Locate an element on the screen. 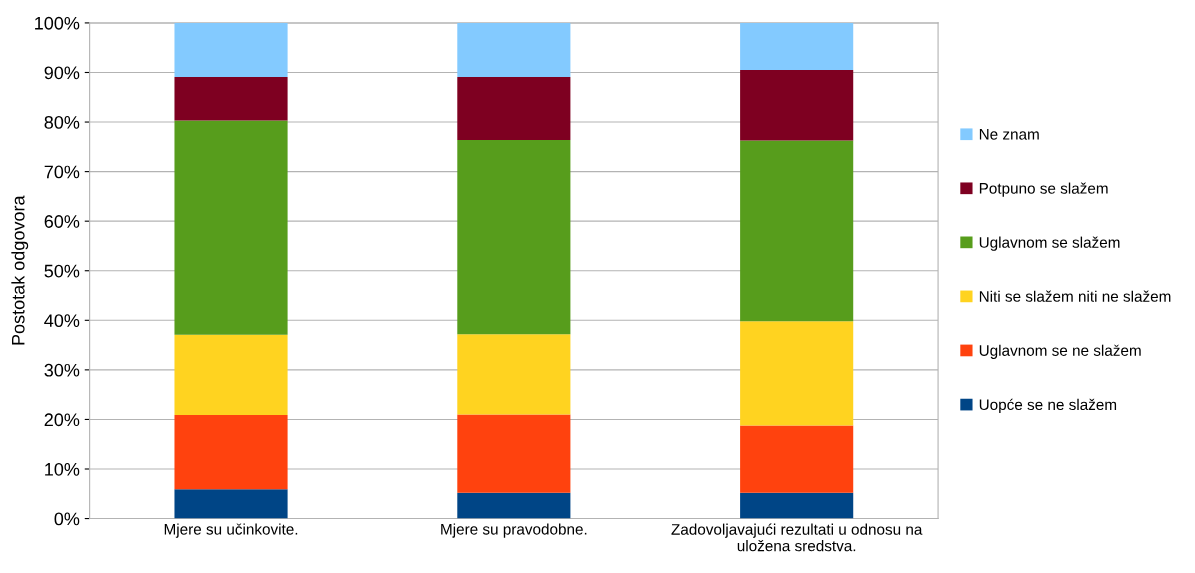  y-tick-label: 30% is located at coordinates (62, 370).